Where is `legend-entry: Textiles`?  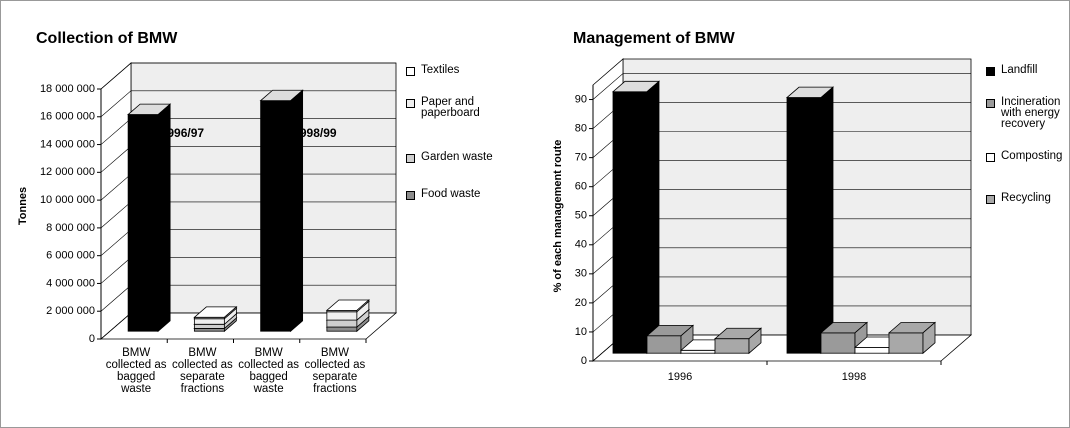
legend-entry: Textiles is located at coordinates (461, 70).